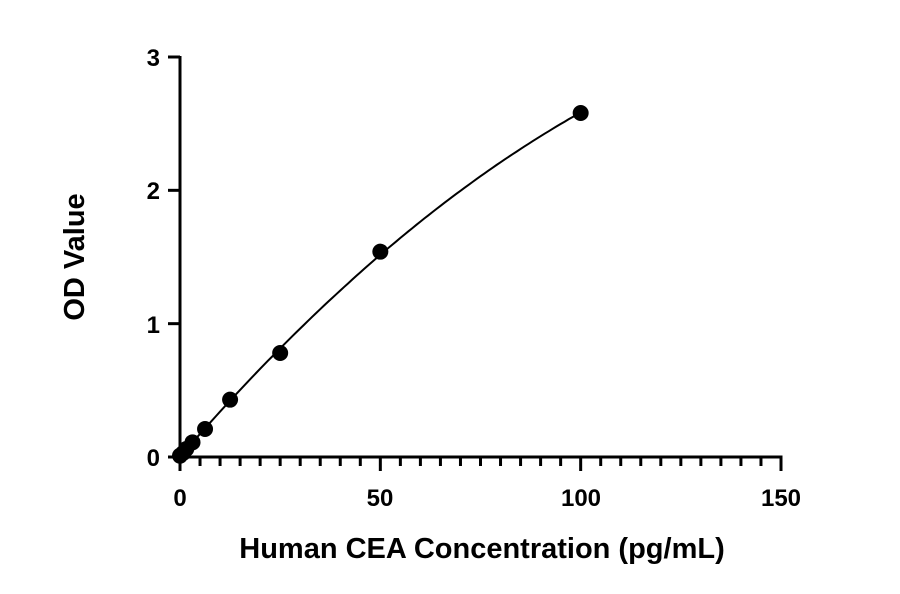 This screenshot has height=594, width=900. I want to click on y-axis, so click(175, 263).